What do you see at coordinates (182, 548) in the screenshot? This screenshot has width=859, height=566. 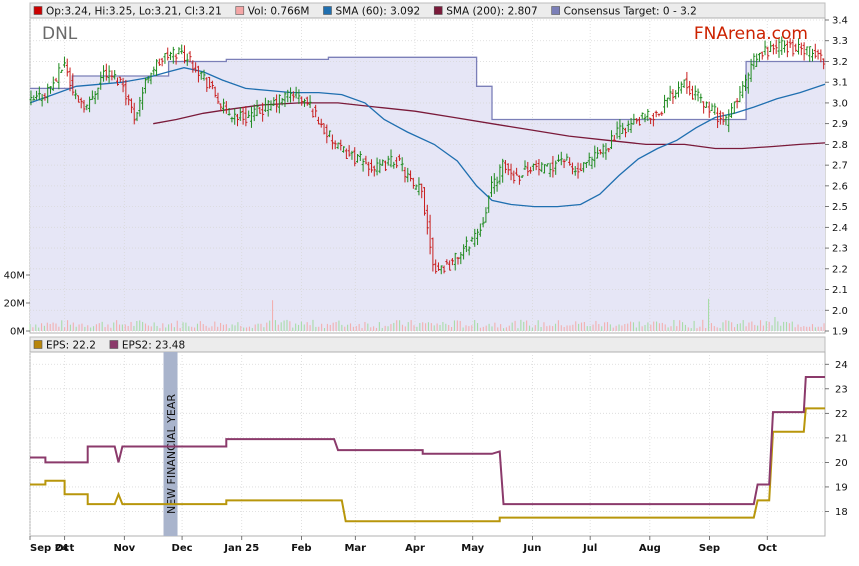 I see `x-tick-label: Dec` at bounding box center [182, 548].